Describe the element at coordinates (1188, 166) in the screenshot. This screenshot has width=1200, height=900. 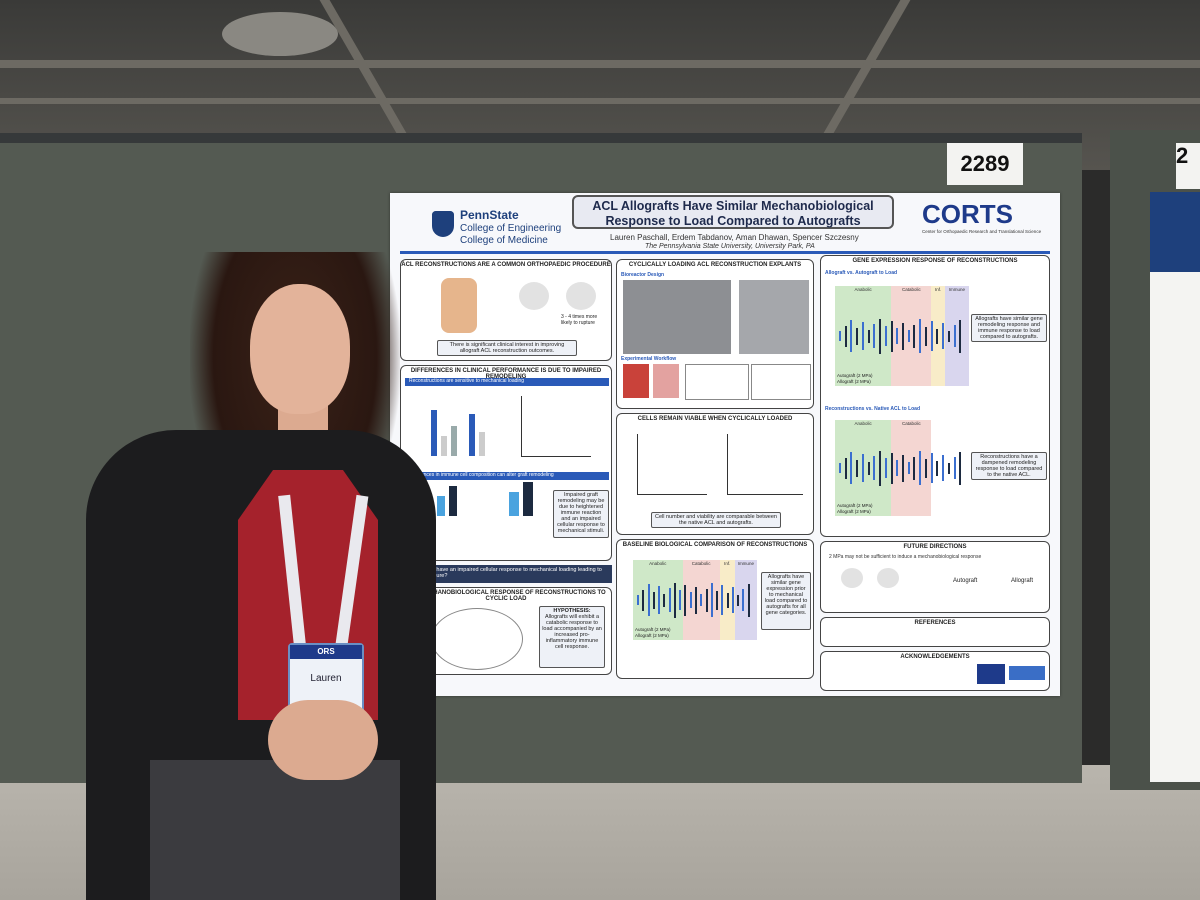
I see `booth-number-next: 2` at that location.